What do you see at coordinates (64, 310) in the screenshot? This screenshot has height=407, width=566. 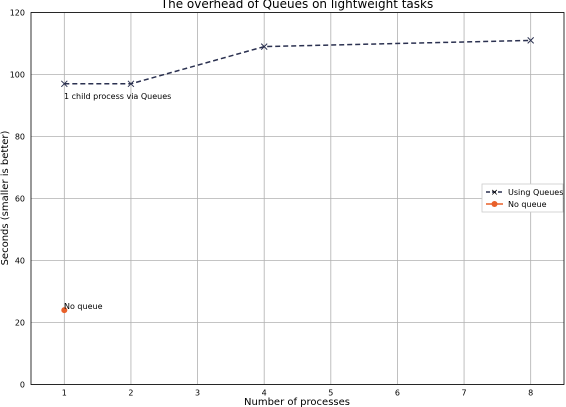 I see `data-point-no-queue` at bounding box center [64, 310].